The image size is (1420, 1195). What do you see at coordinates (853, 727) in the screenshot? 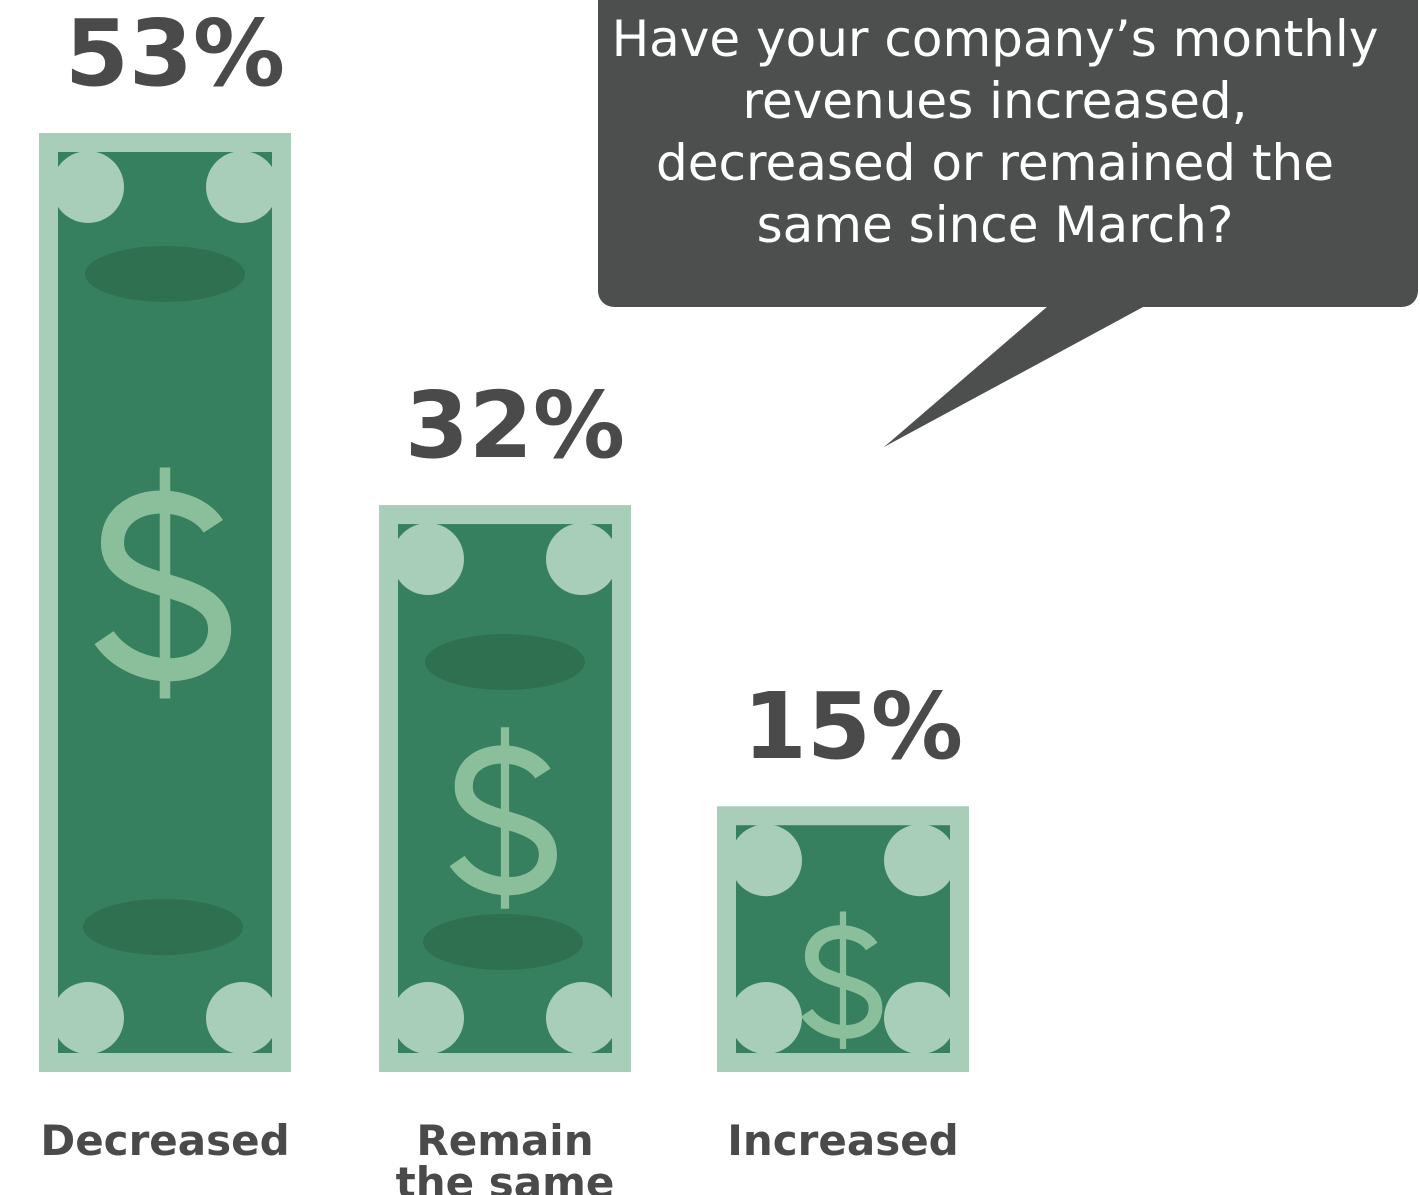
I see `value-label: 15%` at bounding box center [853, 727].